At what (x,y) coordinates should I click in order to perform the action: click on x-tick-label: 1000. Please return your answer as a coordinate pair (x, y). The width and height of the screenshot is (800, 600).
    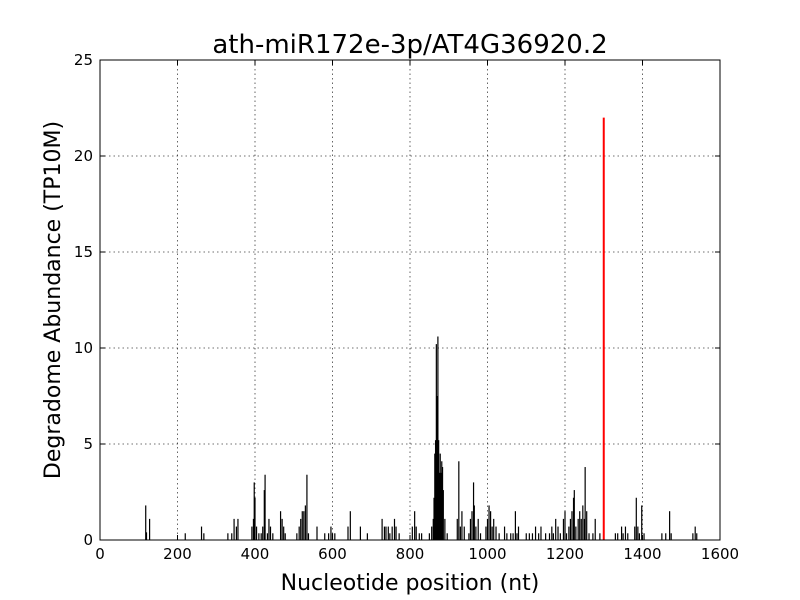
    Looking at the image, I should click on (487, 554).